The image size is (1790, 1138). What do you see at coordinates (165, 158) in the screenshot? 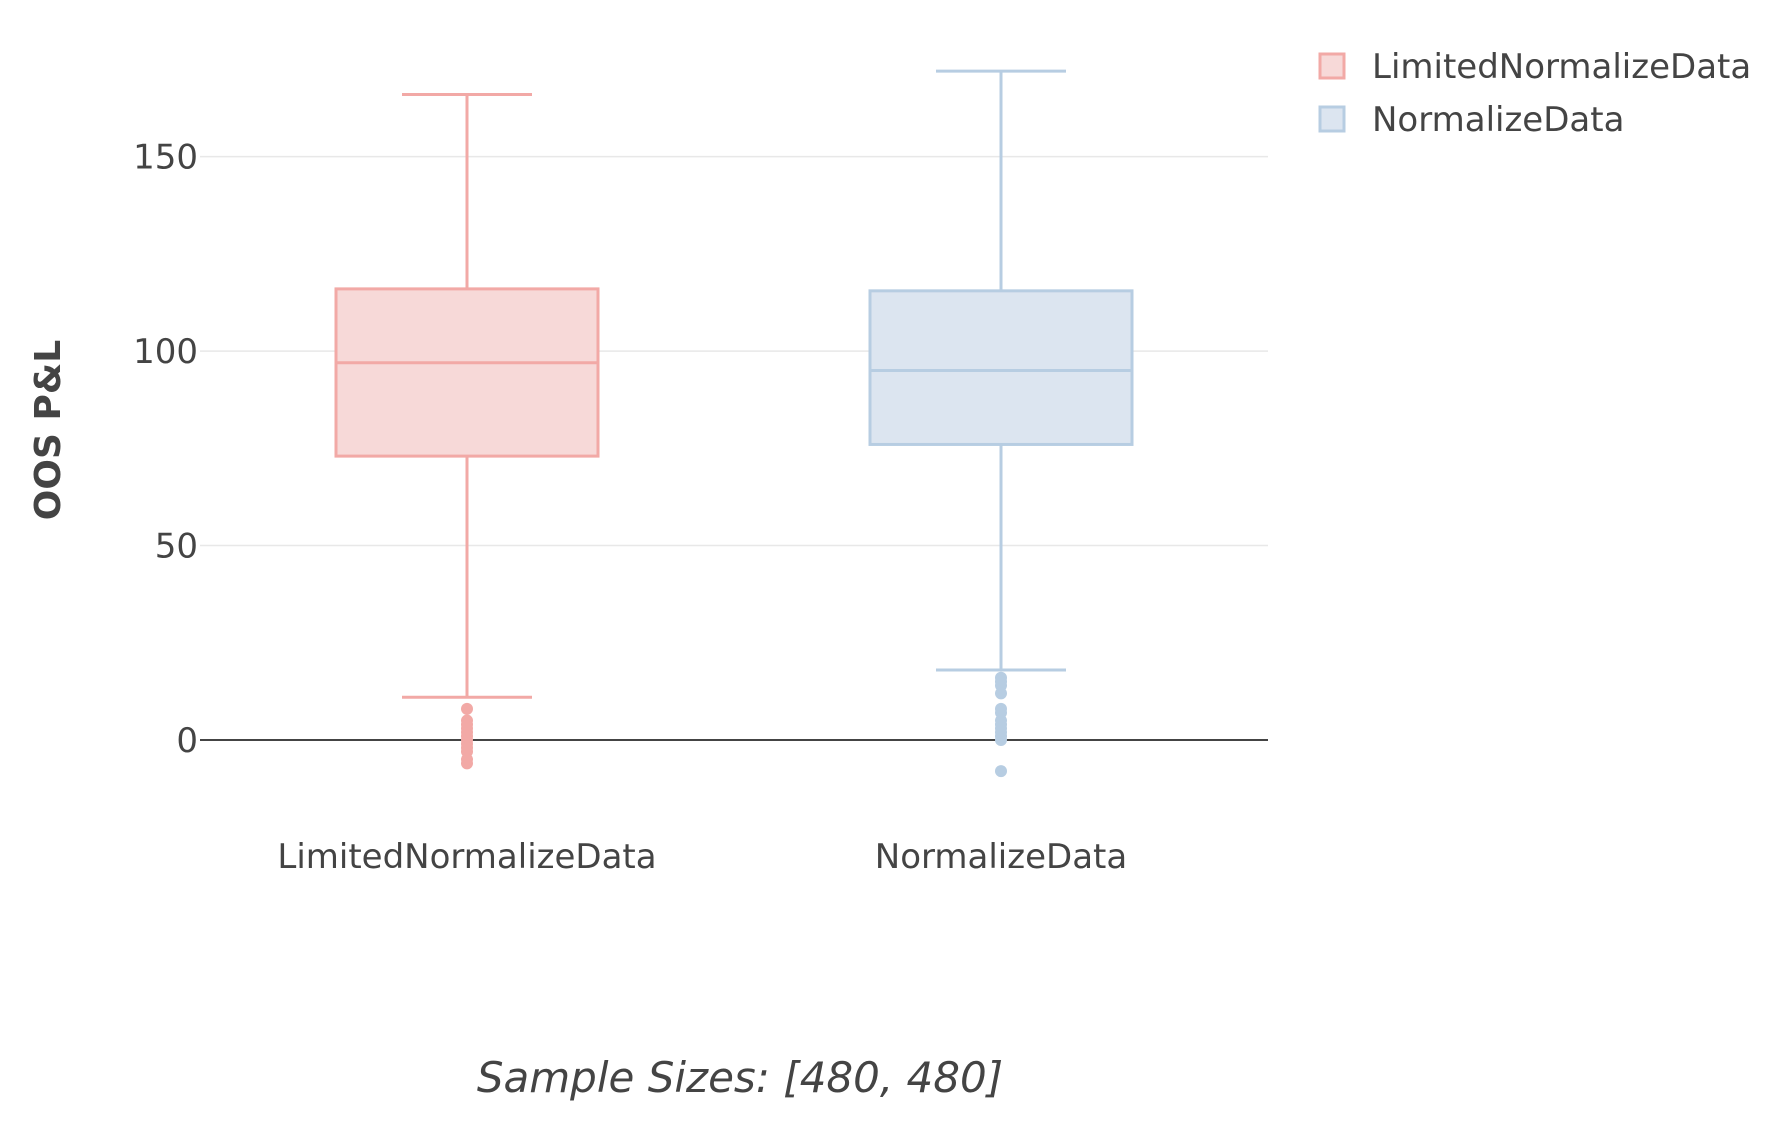
I see `y-tick-label: 150` at bounding box center [165, 158].